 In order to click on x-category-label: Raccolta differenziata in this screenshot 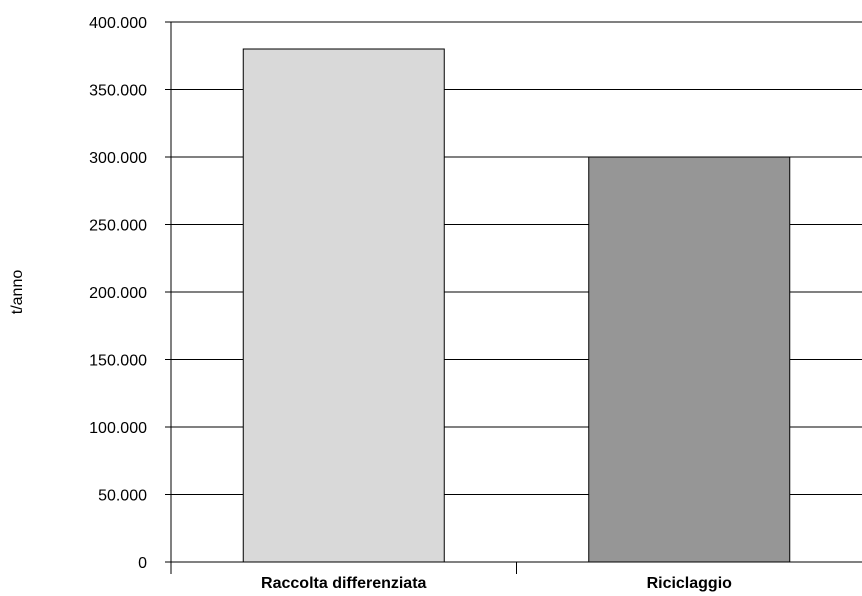, I will do `click(343, 583)`.